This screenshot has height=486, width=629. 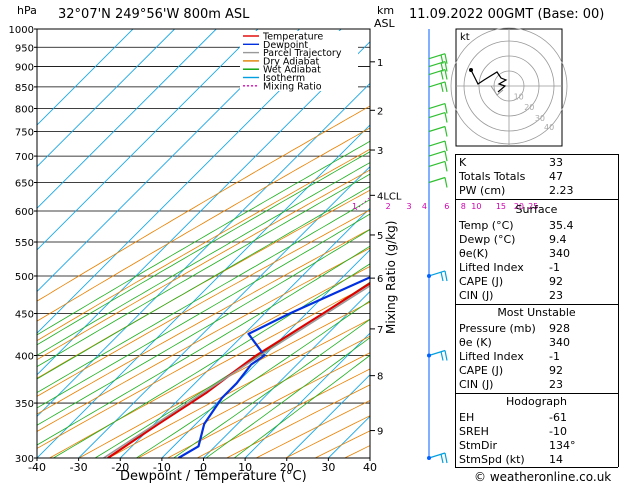 What do you see at coordinates (24, 110) in the screenshot?
I see `y-tick-label: 800` at bounding box center [24, 110].